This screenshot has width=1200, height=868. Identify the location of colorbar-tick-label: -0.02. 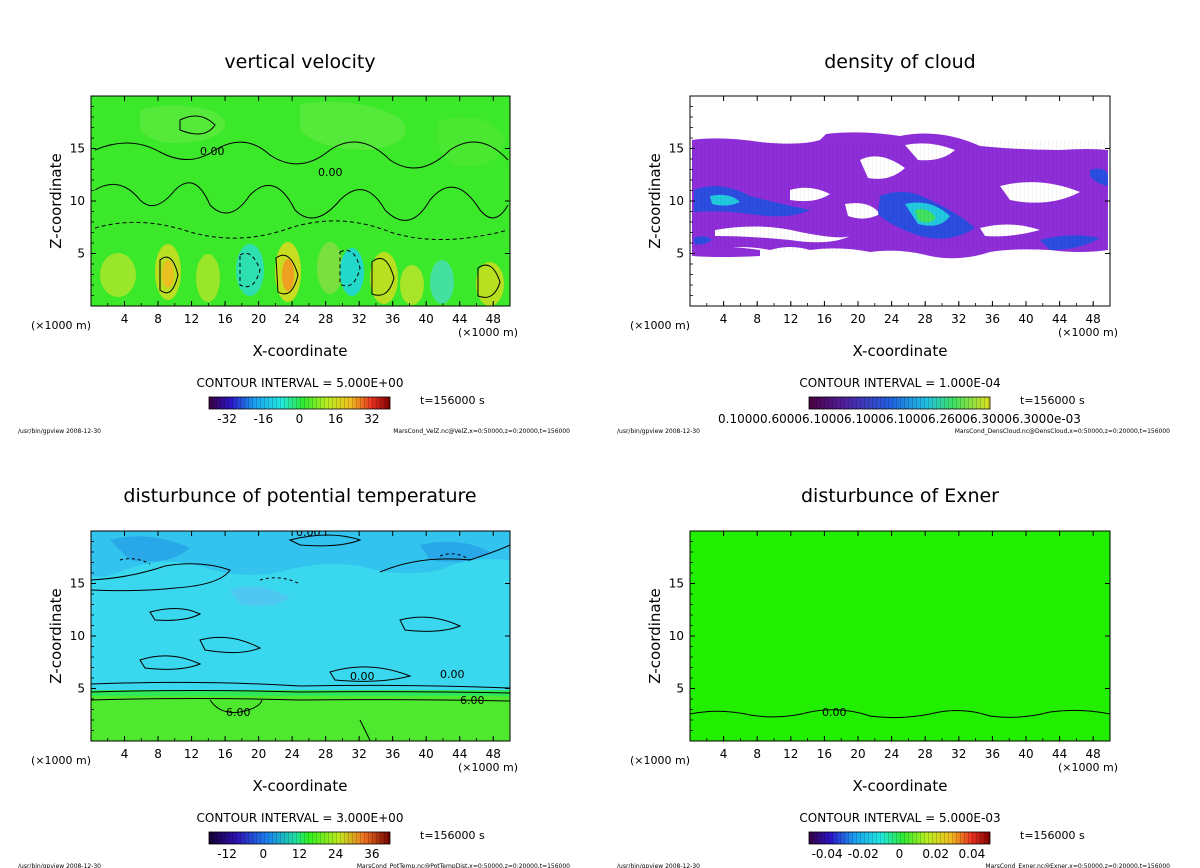
(863, 854).